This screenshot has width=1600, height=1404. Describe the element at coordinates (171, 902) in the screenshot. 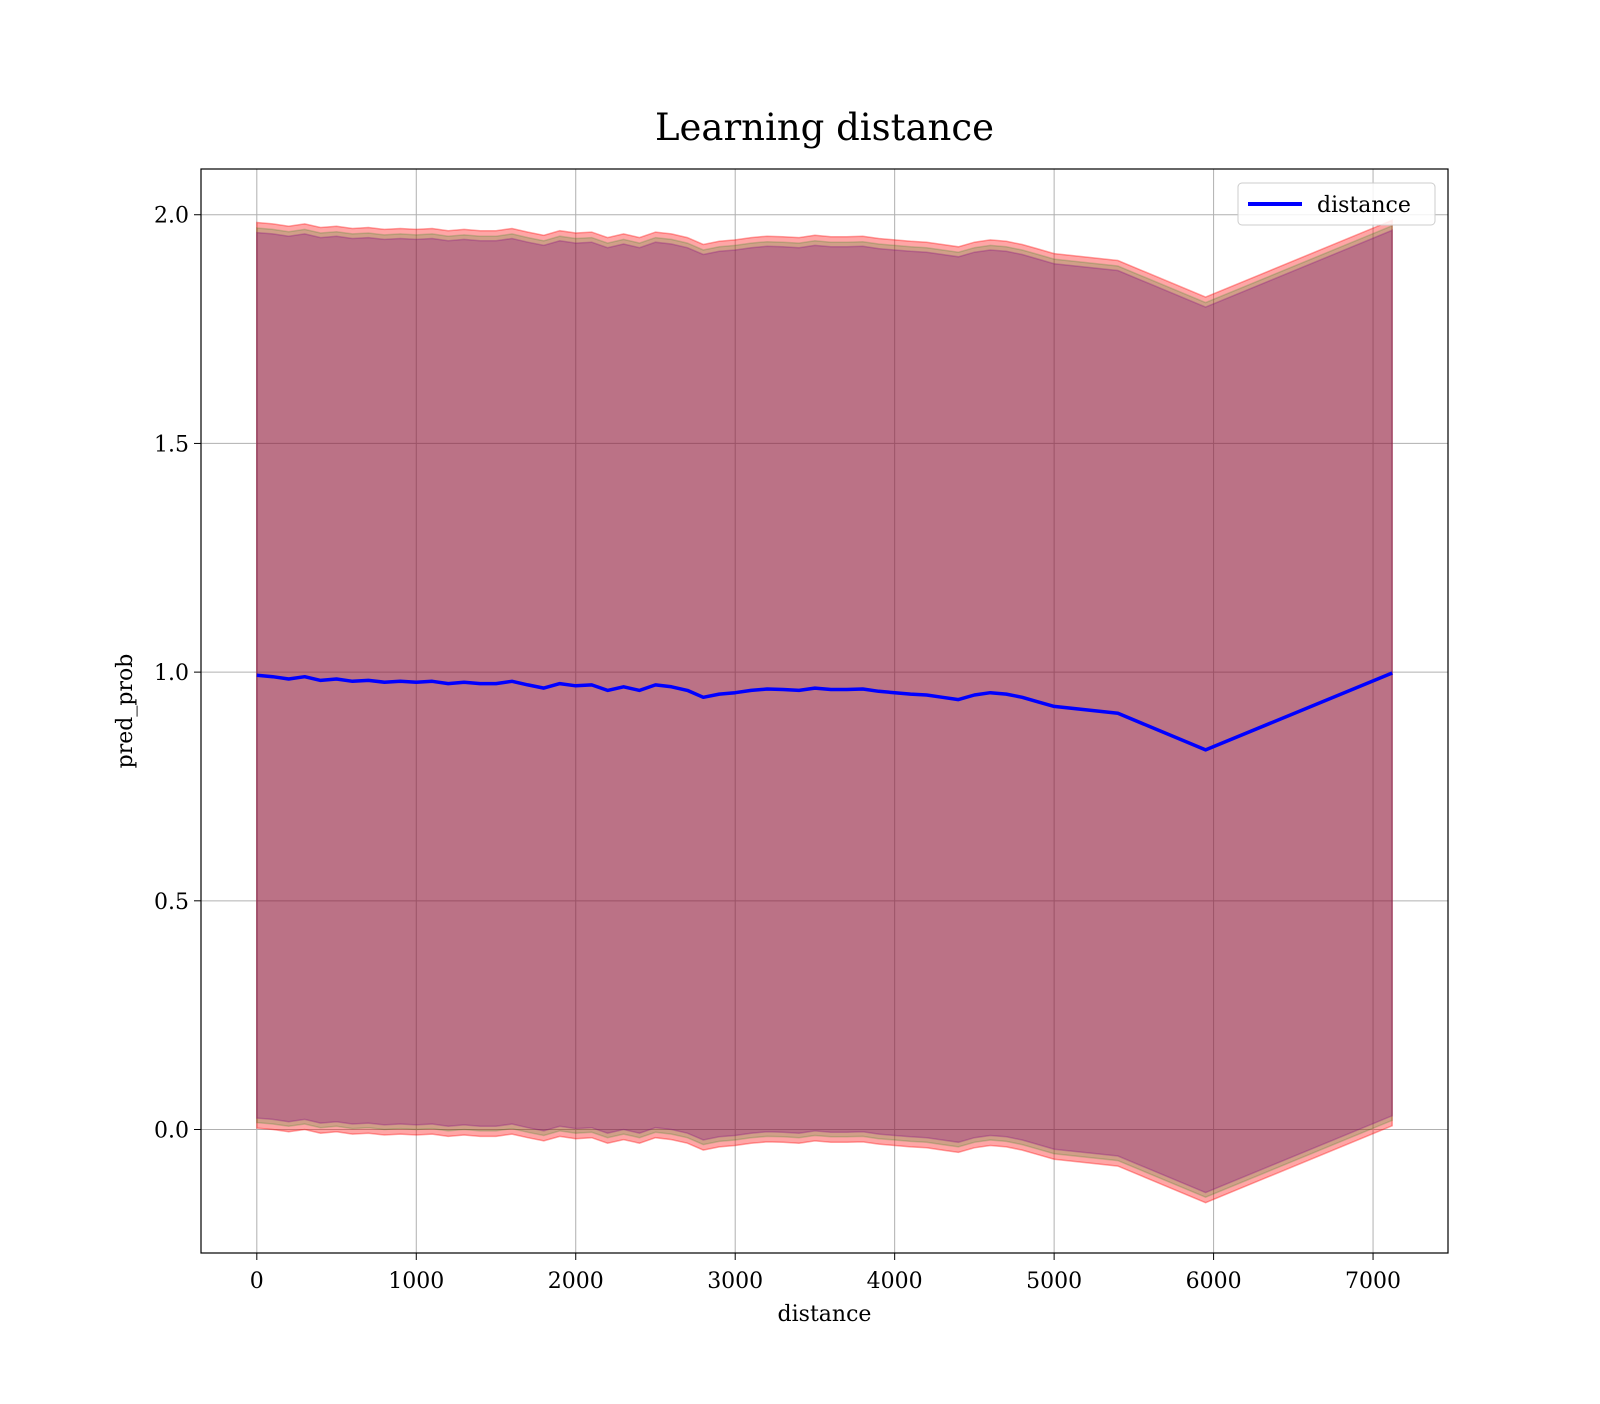

I see `y-tick-label: 0.5` at that location.